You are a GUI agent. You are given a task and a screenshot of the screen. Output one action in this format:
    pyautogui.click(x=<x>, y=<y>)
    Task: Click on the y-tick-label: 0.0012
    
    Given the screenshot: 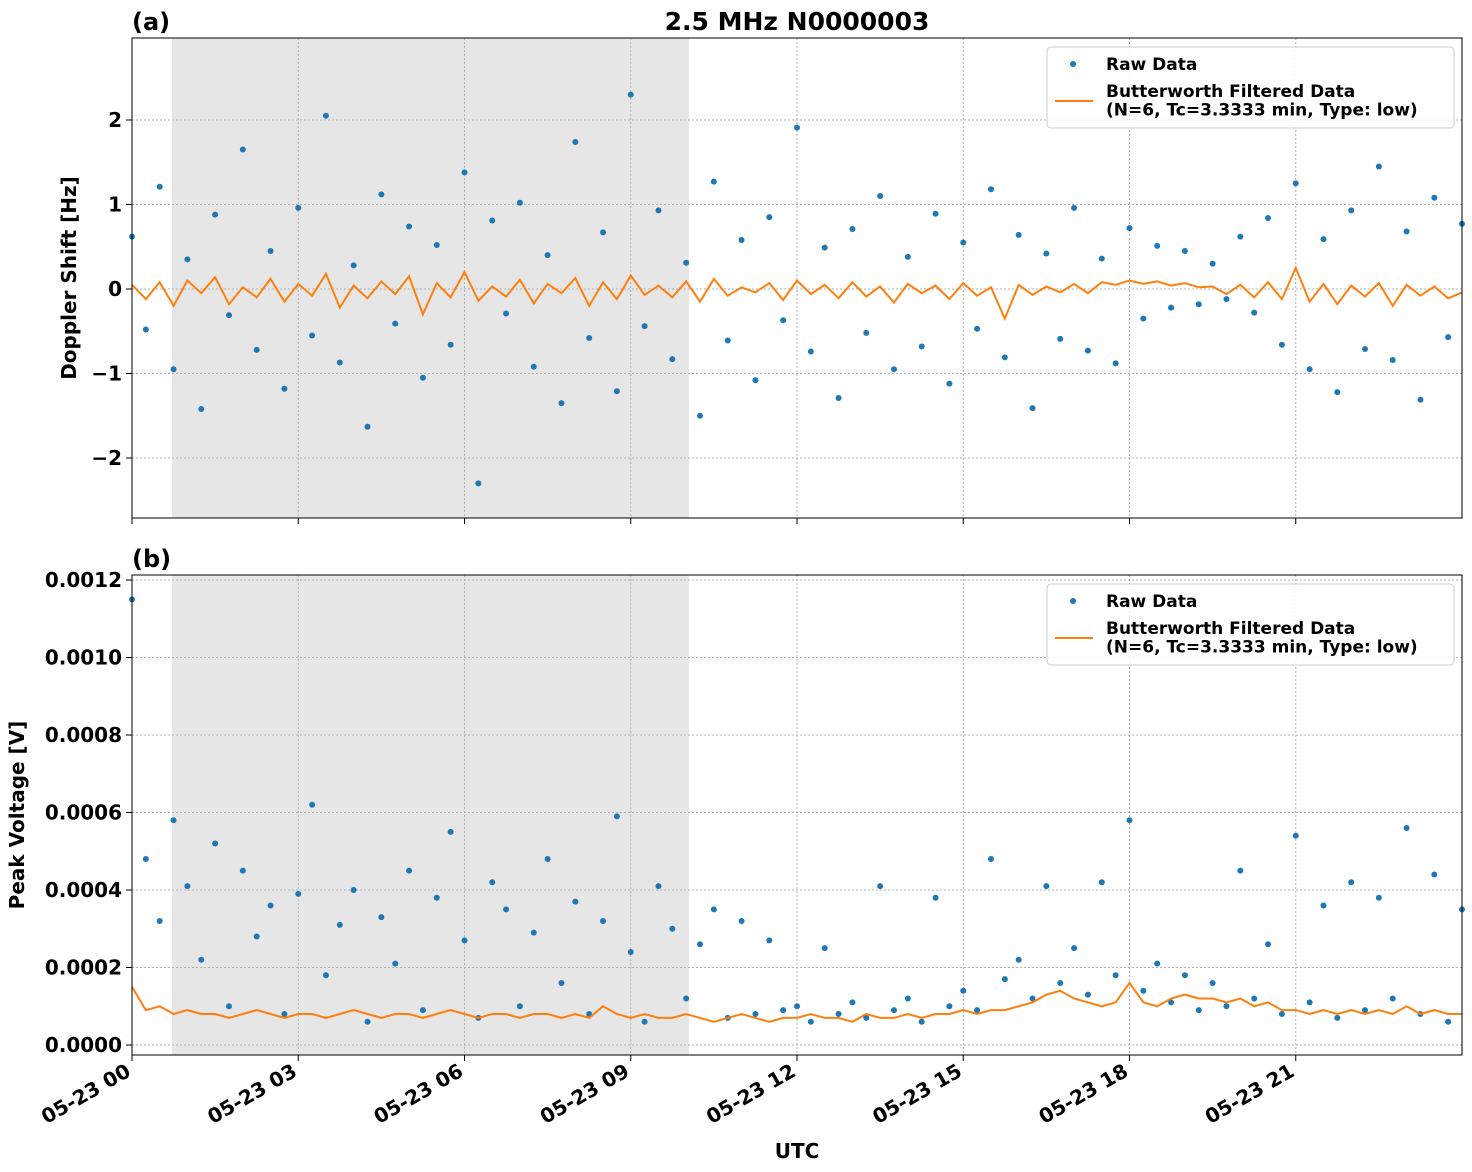 What is the action you would take?
    pyautogui.click(x=83, y=580)
    